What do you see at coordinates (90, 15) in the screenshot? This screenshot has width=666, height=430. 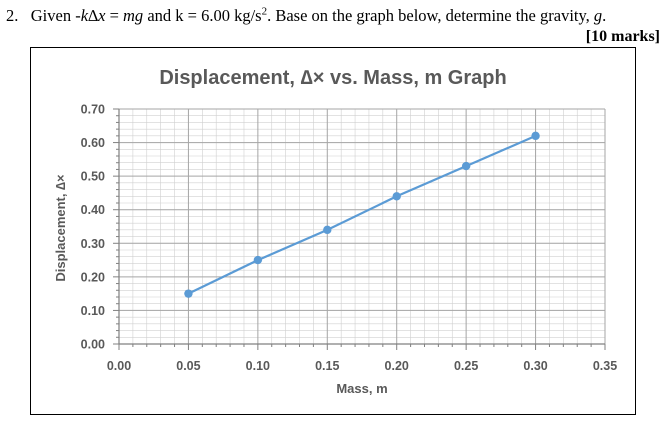 I see `equation-lhs: -k∆x` at bounding box center [90, 15].